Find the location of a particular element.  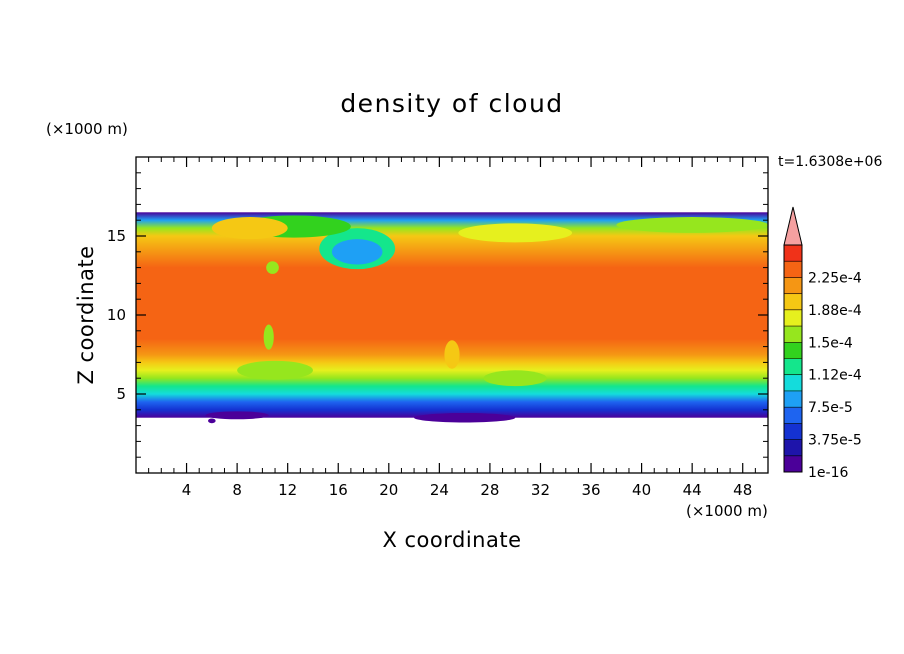

x-unit-label: (×1000 m) is located at coordinates (727, 511).